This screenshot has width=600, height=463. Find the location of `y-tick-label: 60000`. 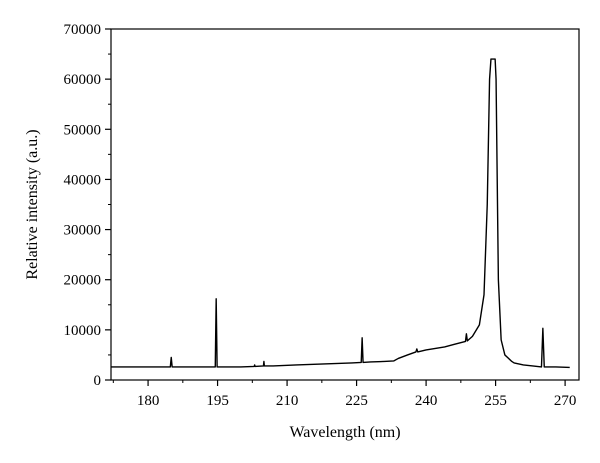

y-tick-label: 60000 is located at coordinates (83, 80).